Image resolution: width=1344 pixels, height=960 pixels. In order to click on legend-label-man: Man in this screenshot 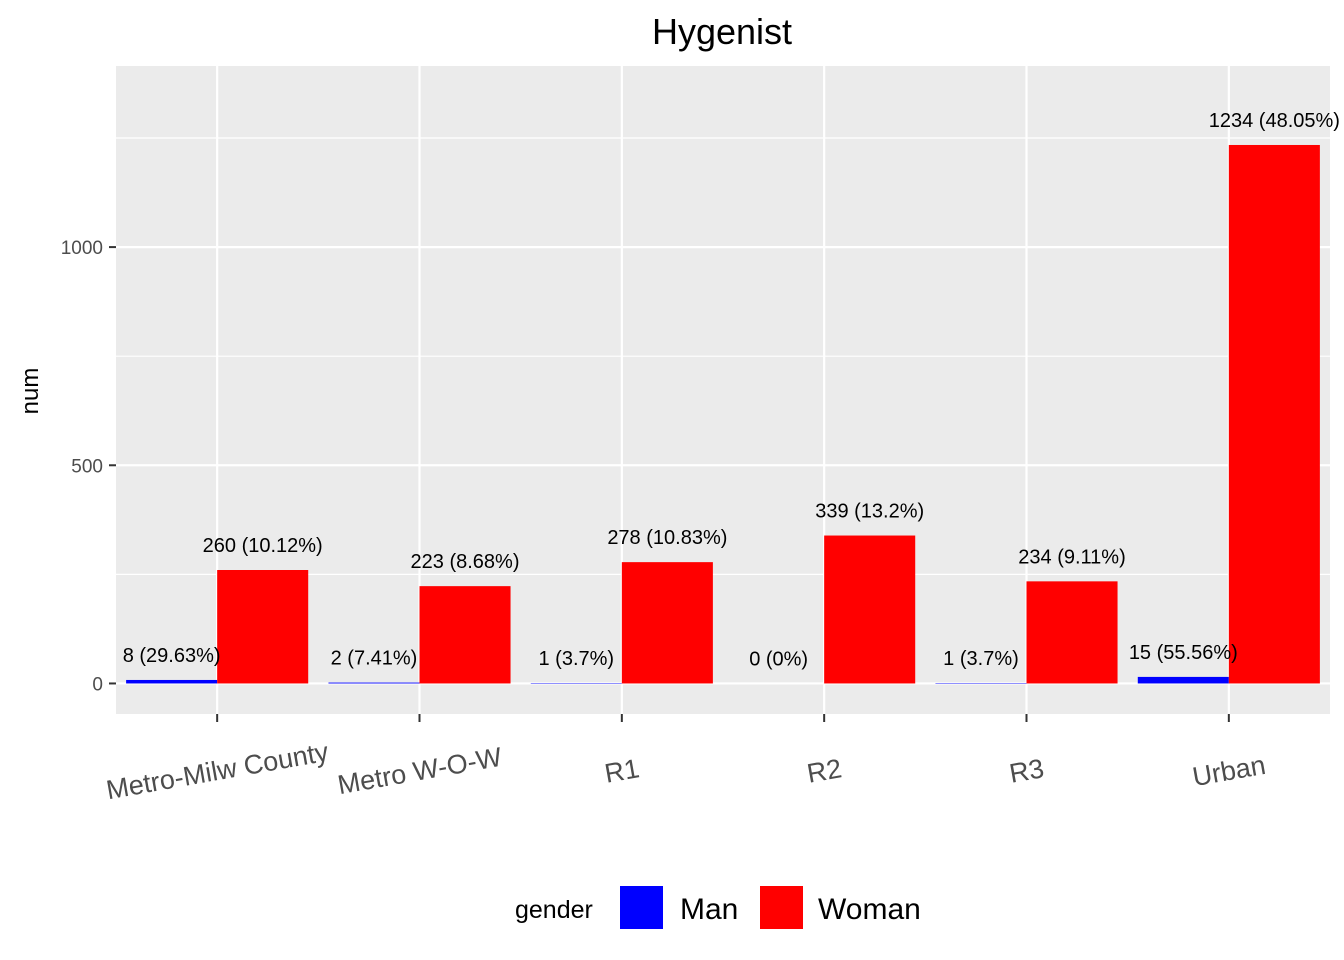, I will do `click(709, 909)`.